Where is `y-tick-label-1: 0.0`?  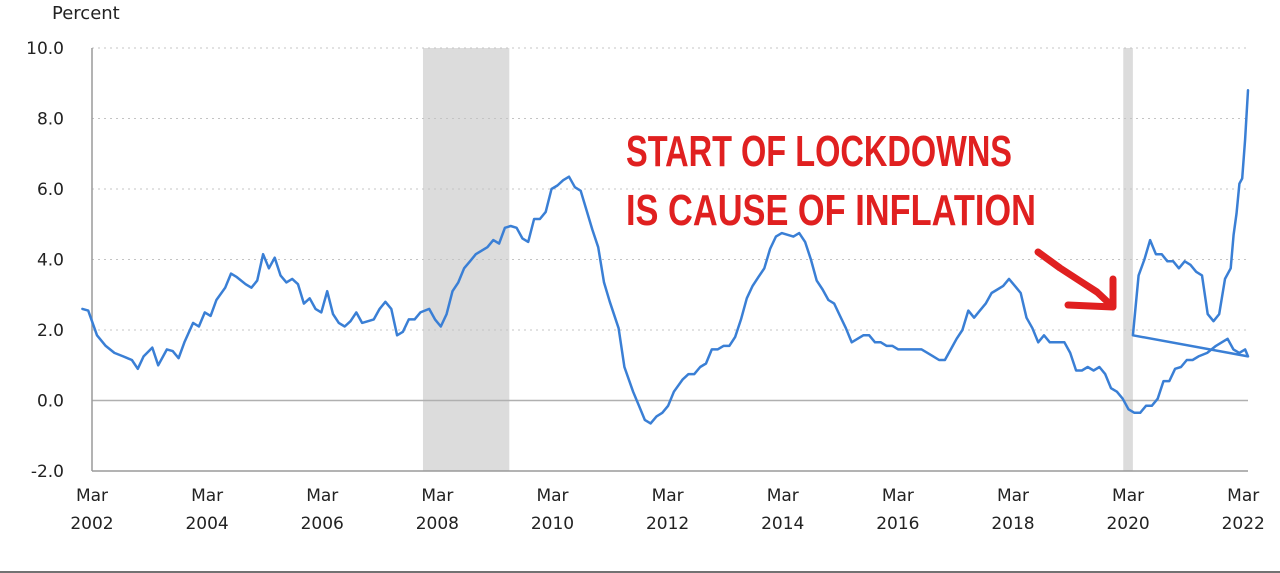 y-tick-label-1: 0.0 is located at coordinates (50, 402).